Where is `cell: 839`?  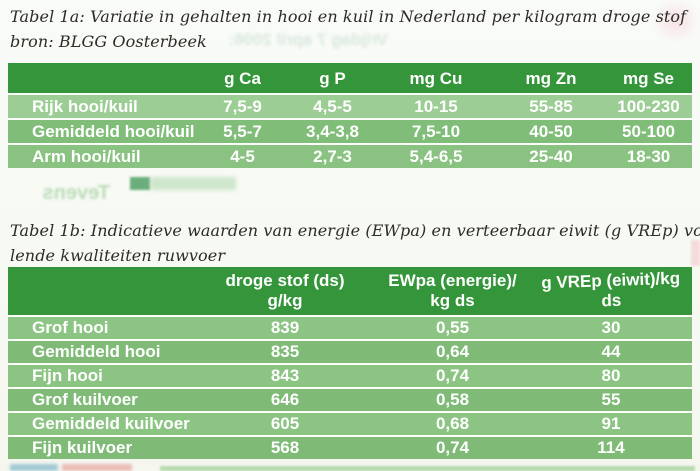 cell: 839 is located at coordinates (285, 327).